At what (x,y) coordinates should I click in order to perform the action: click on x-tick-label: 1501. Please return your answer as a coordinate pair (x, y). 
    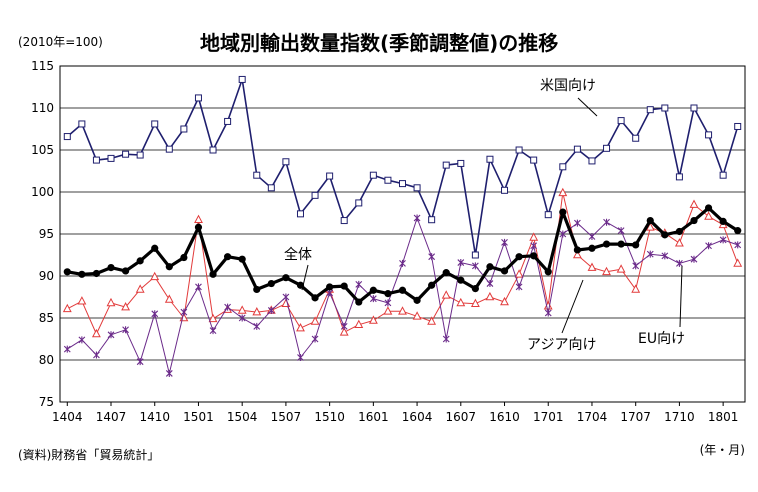
    Looking at the image, I should click on (198, 417).